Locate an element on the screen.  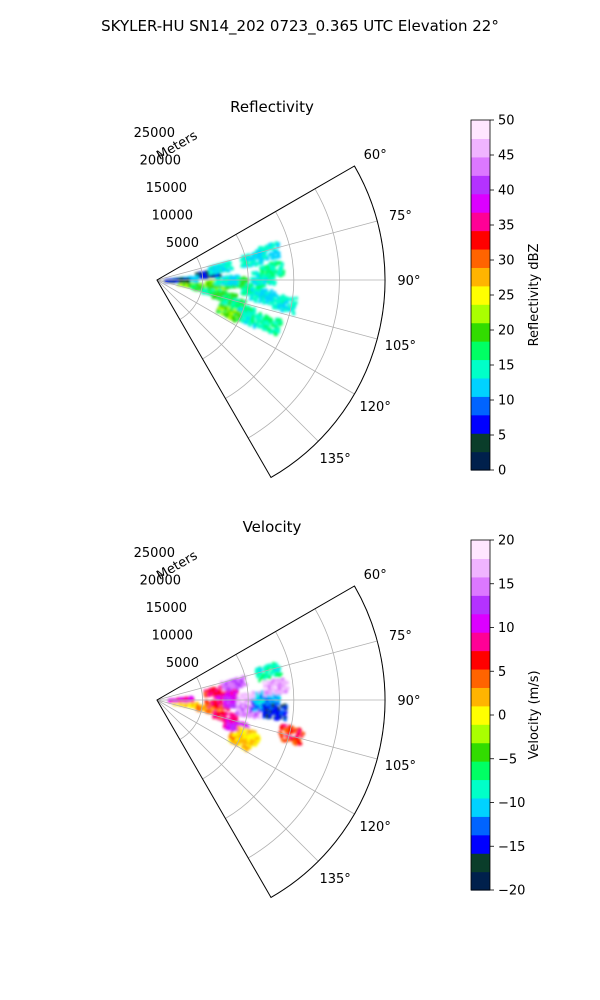
azimuth-tick-label: 105° is located at coordinates (400, 766).